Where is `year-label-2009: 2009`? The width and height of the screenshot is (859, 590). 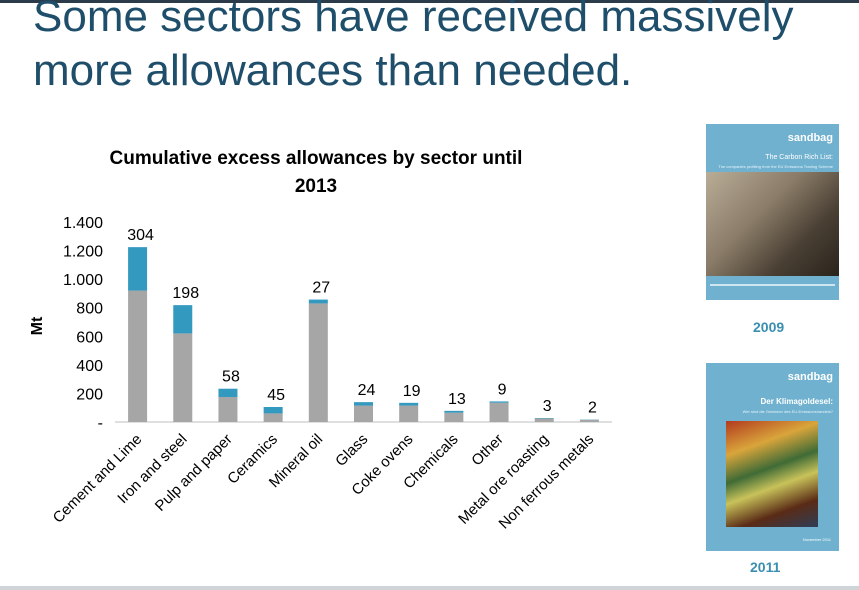 year-label-2009: 2009 is located at coordinates (769, 327).